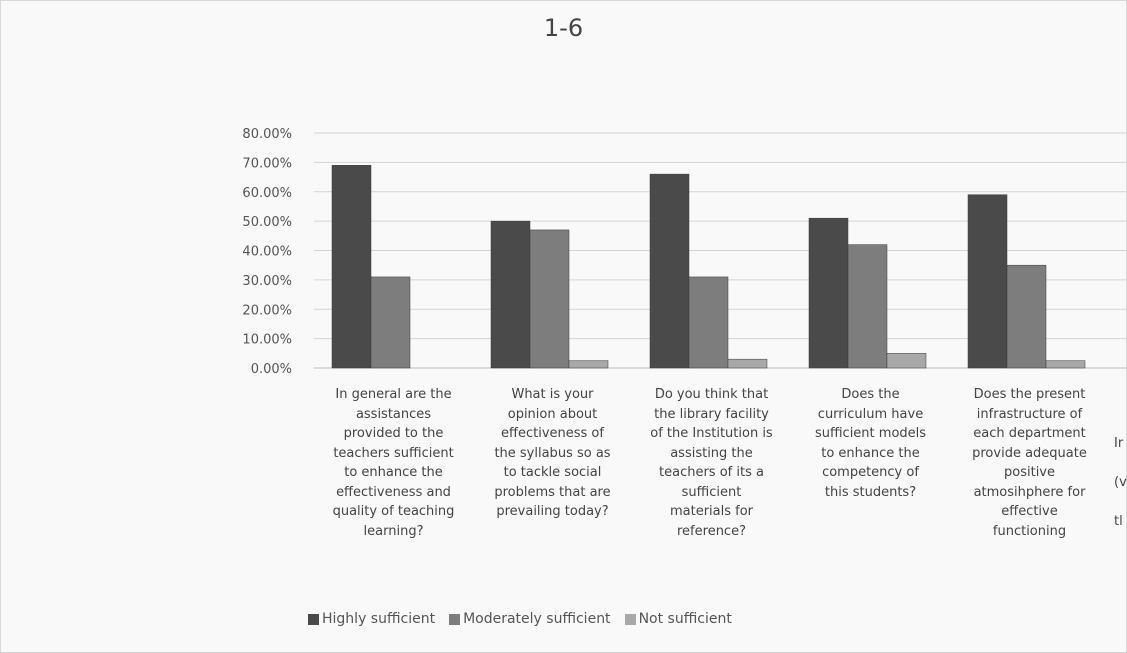 This screenshot has width=1127, height=653. I want to click on x-category-label-cutoff-line: Ir, so click(1119, 443).